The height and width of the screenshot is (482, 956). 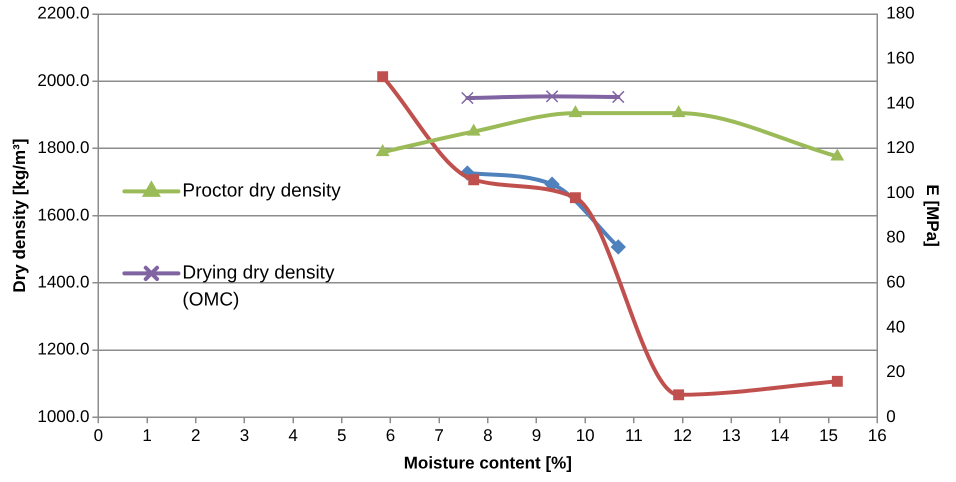 What do you see at coordinates (63, 416) in the screenshot?
I see `y-tick-label: 1000.0` at bounding box center [63, 416].